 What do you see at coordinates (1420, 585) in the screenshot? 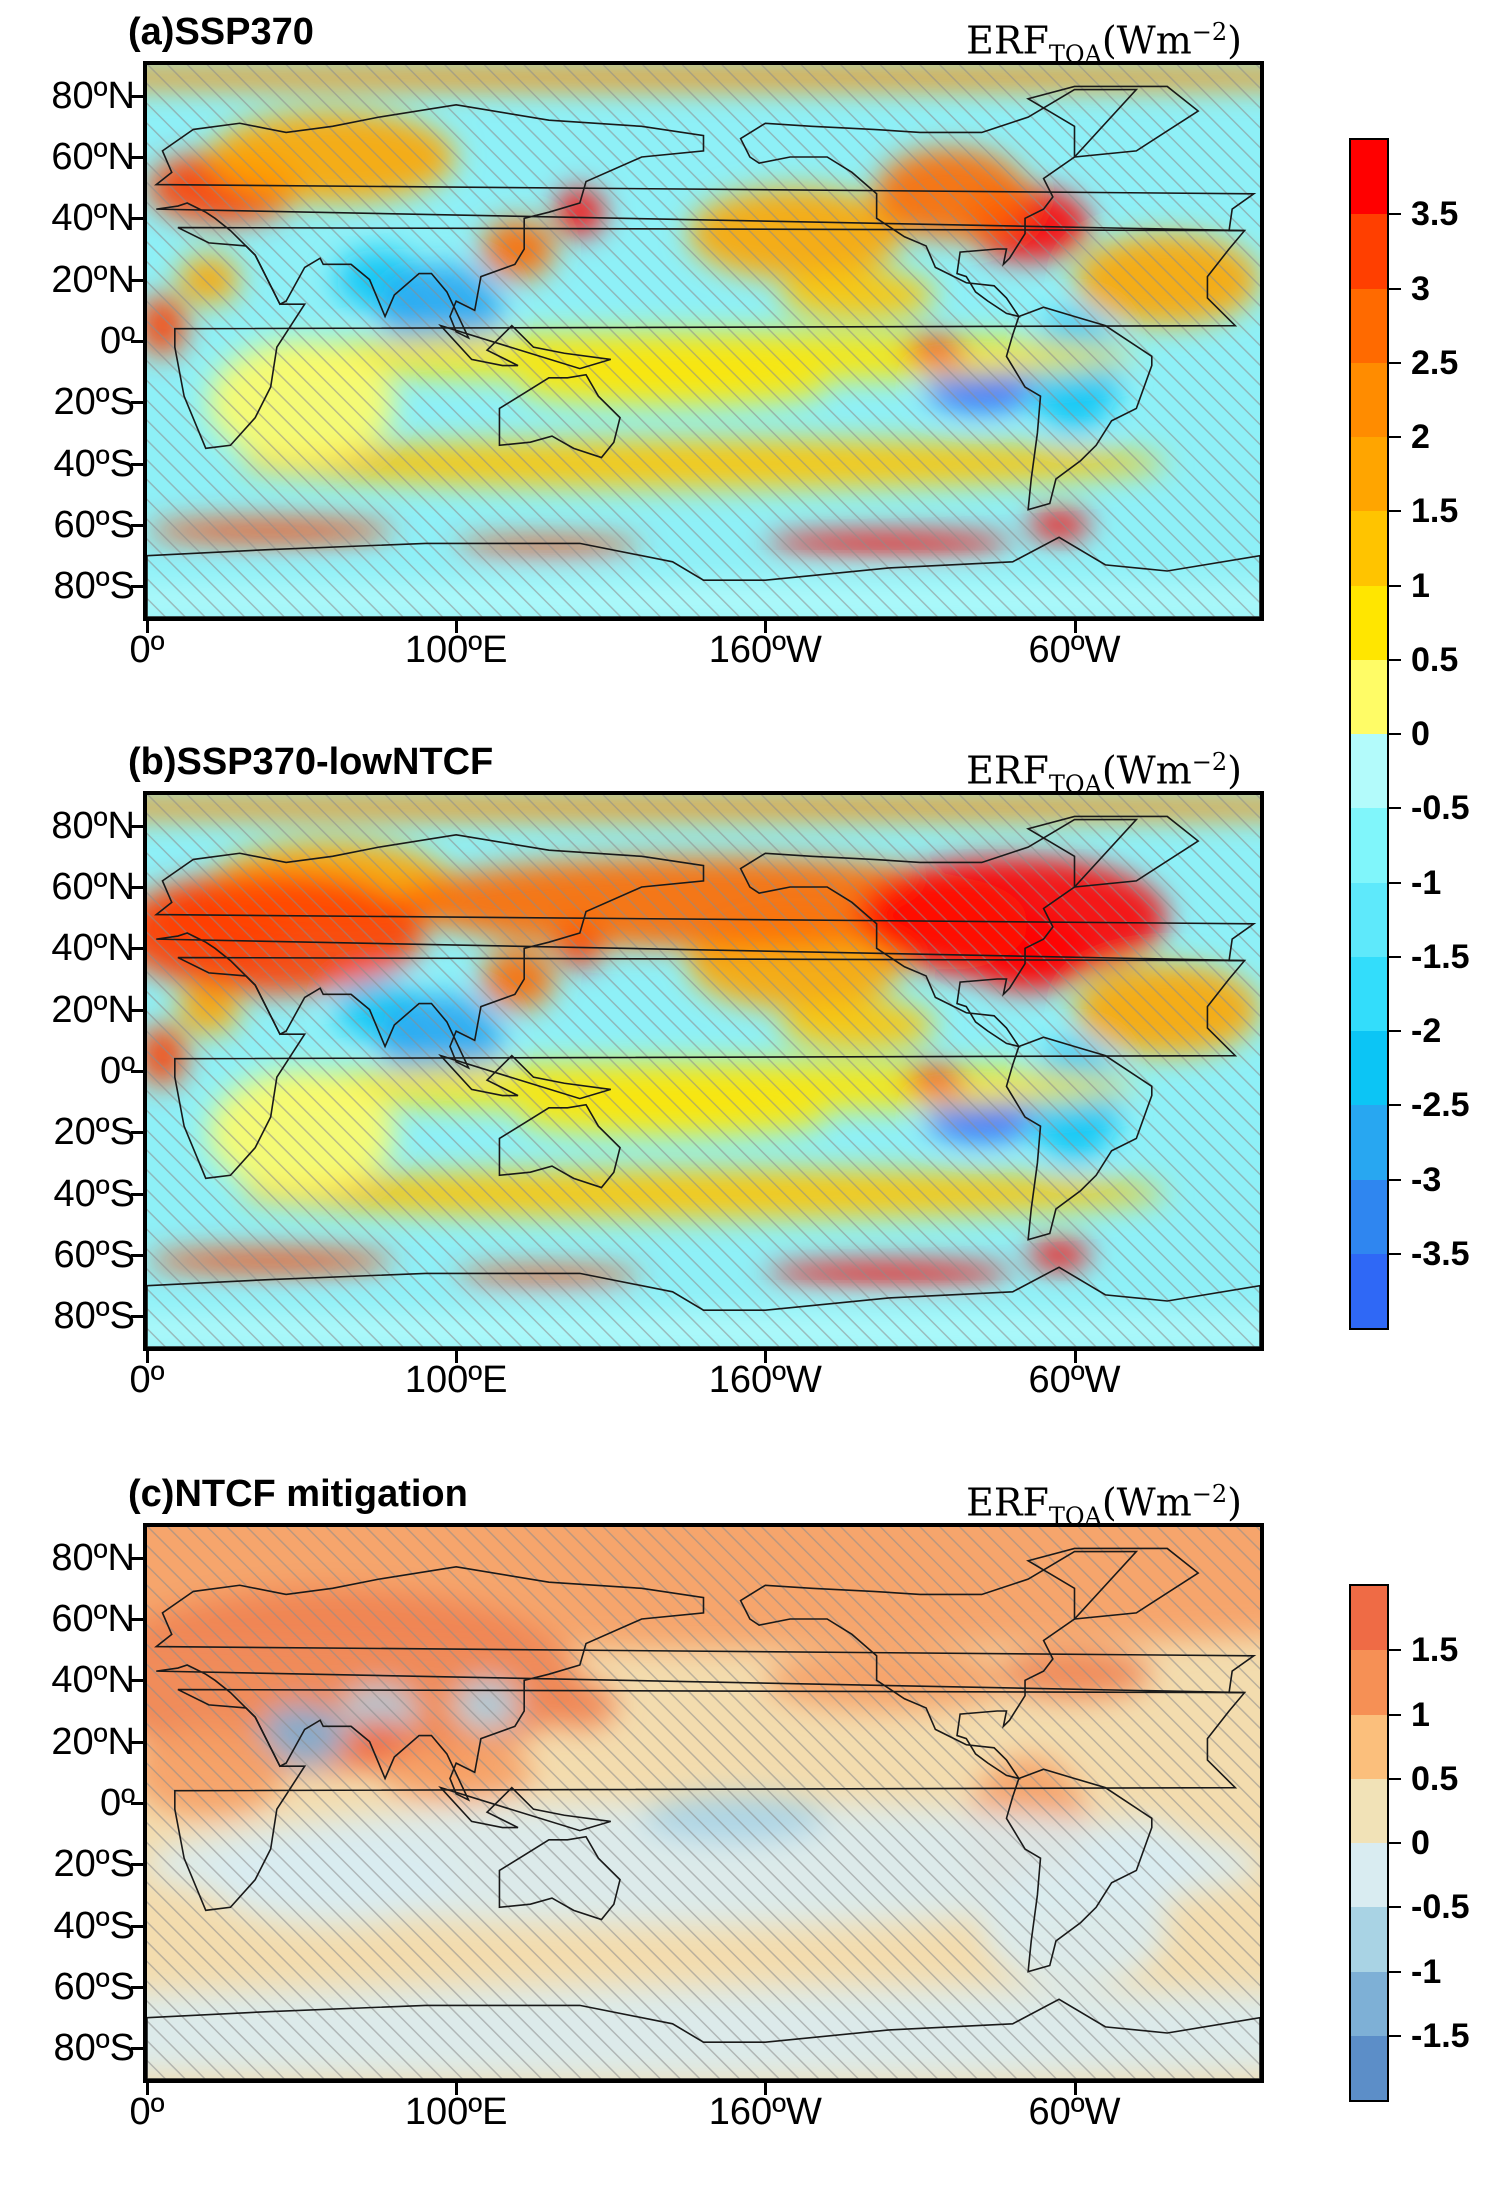
I see `colorbar-tick-label: 1` at bounding box center [1420, 585].